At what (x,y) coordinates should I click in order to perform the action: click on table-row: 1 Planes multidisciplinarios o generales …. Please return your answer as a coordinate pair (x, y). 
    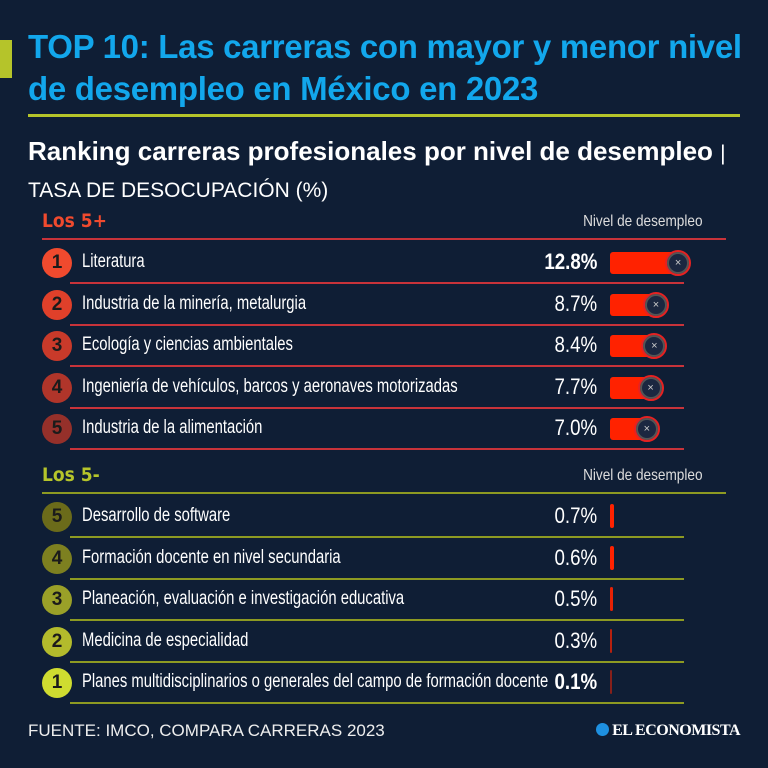
    Looking at the image, I should click on (387, 682).